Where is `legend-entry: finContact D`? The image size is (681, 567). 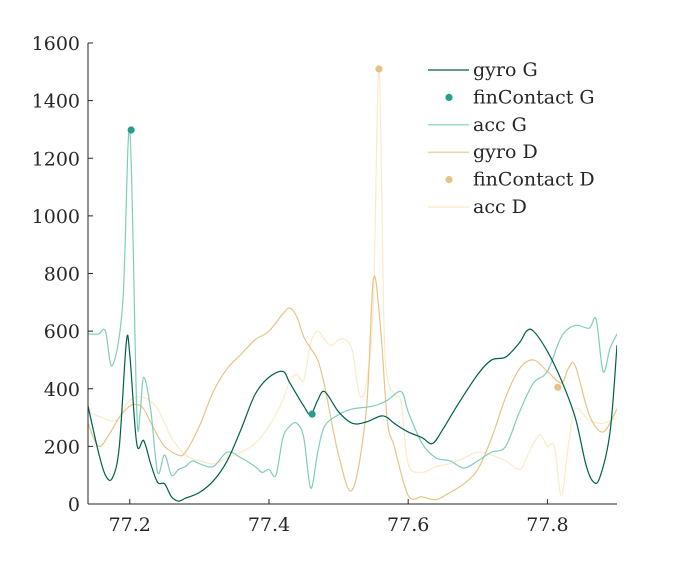
legend-entry: finContact D is located at coordinates (520, 180).